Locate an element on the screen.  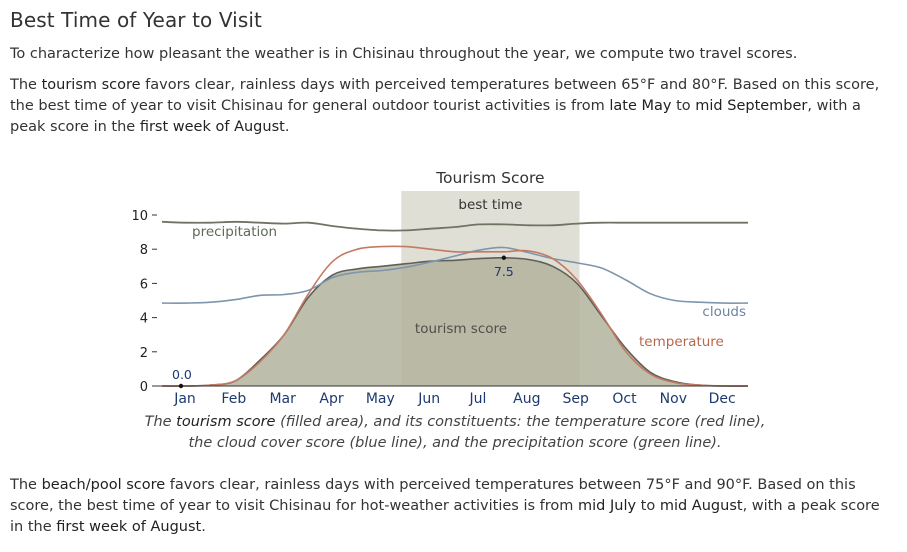
tourism-text-4: , with a peak score in the is located at coordinates (435, 116).